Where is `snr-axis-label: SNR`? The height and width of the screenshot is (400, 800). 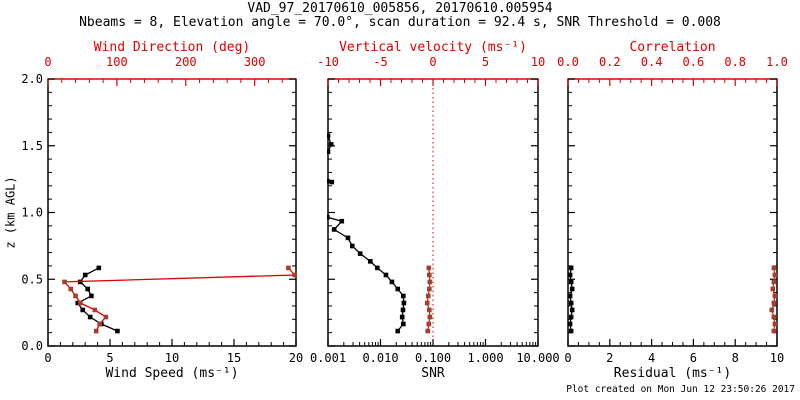 snr-axis-label: SNR is located at coordinates (433, 373).